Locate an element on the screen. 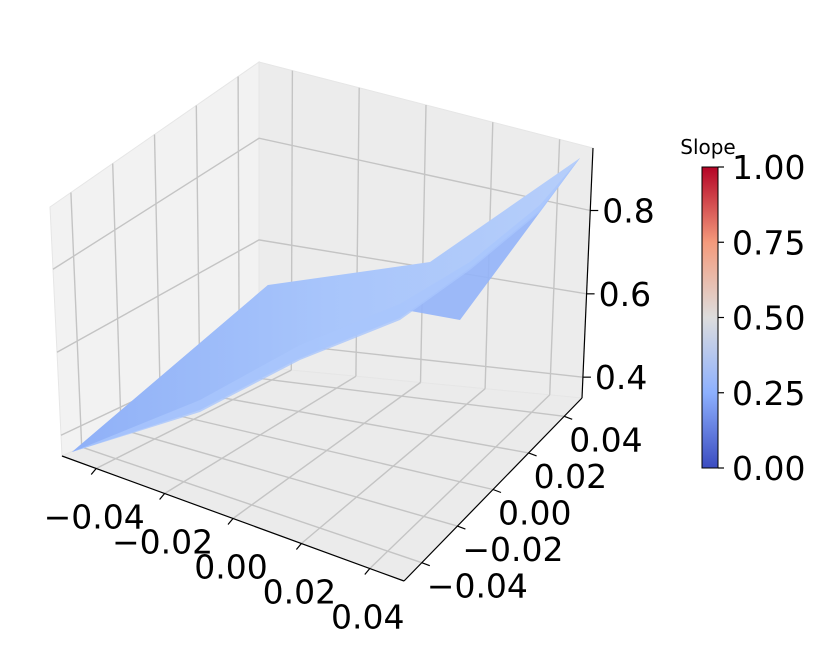  colorbar is located at coordinates (710, 317).